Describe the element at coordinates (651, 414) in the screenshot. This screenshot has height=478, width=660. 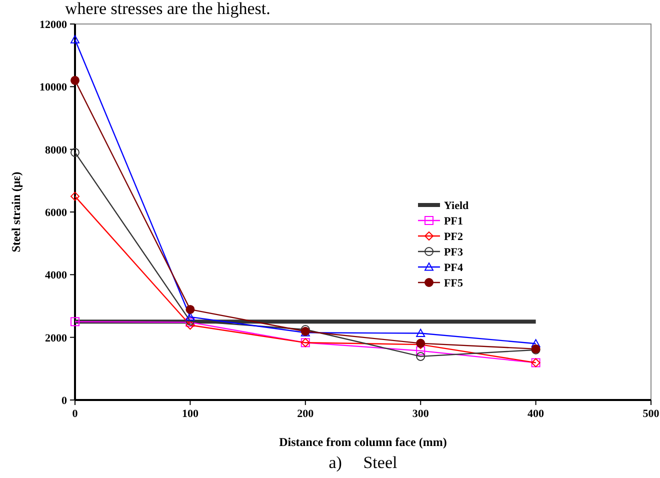
I see `x-tick-label: 500` at that location.